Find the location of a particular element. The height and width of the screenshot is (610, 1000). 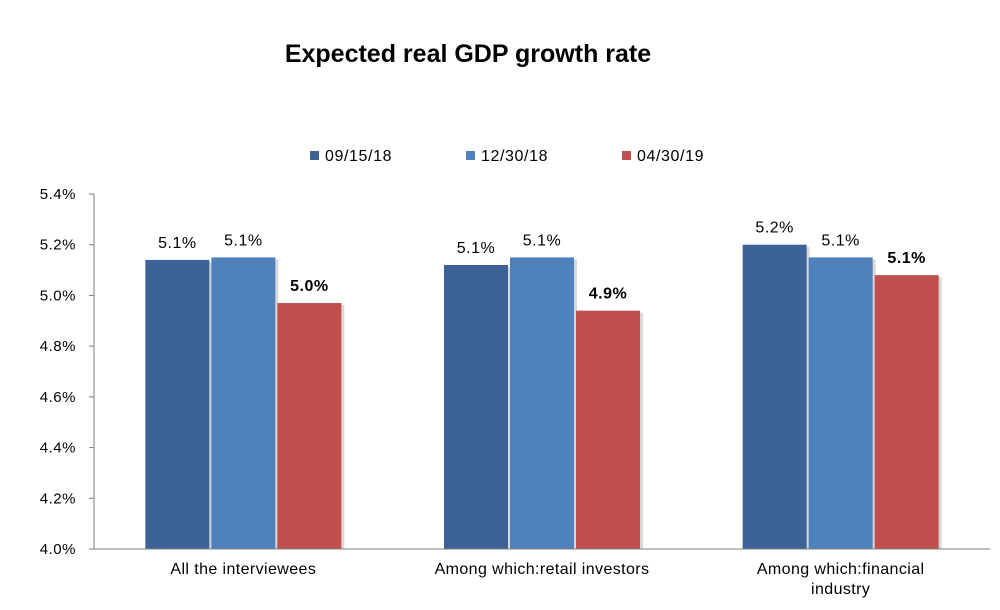

legend: 09/15/18 12/30/18 04/30/19 is located at coordinates (507, 156).